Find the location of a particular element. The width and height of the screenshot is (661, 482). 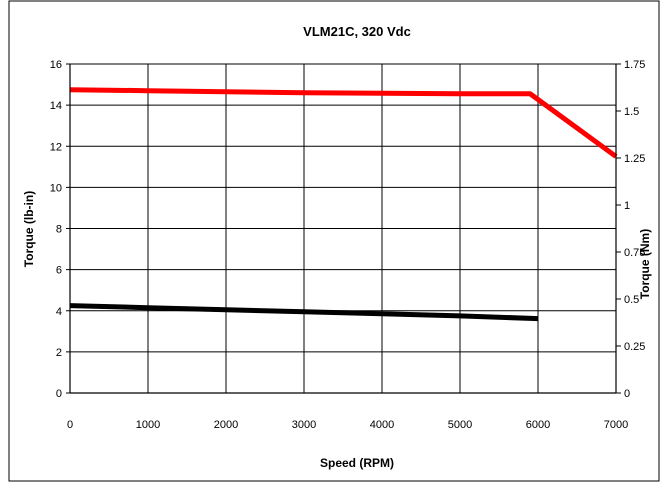

x-tick-label: 4000 is located at coordinates (382, 425).